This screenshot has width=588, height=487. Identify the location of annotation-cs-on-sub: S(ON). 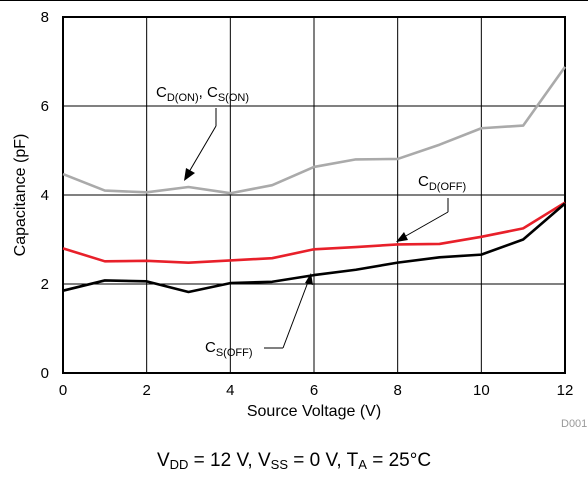
(233, 98).